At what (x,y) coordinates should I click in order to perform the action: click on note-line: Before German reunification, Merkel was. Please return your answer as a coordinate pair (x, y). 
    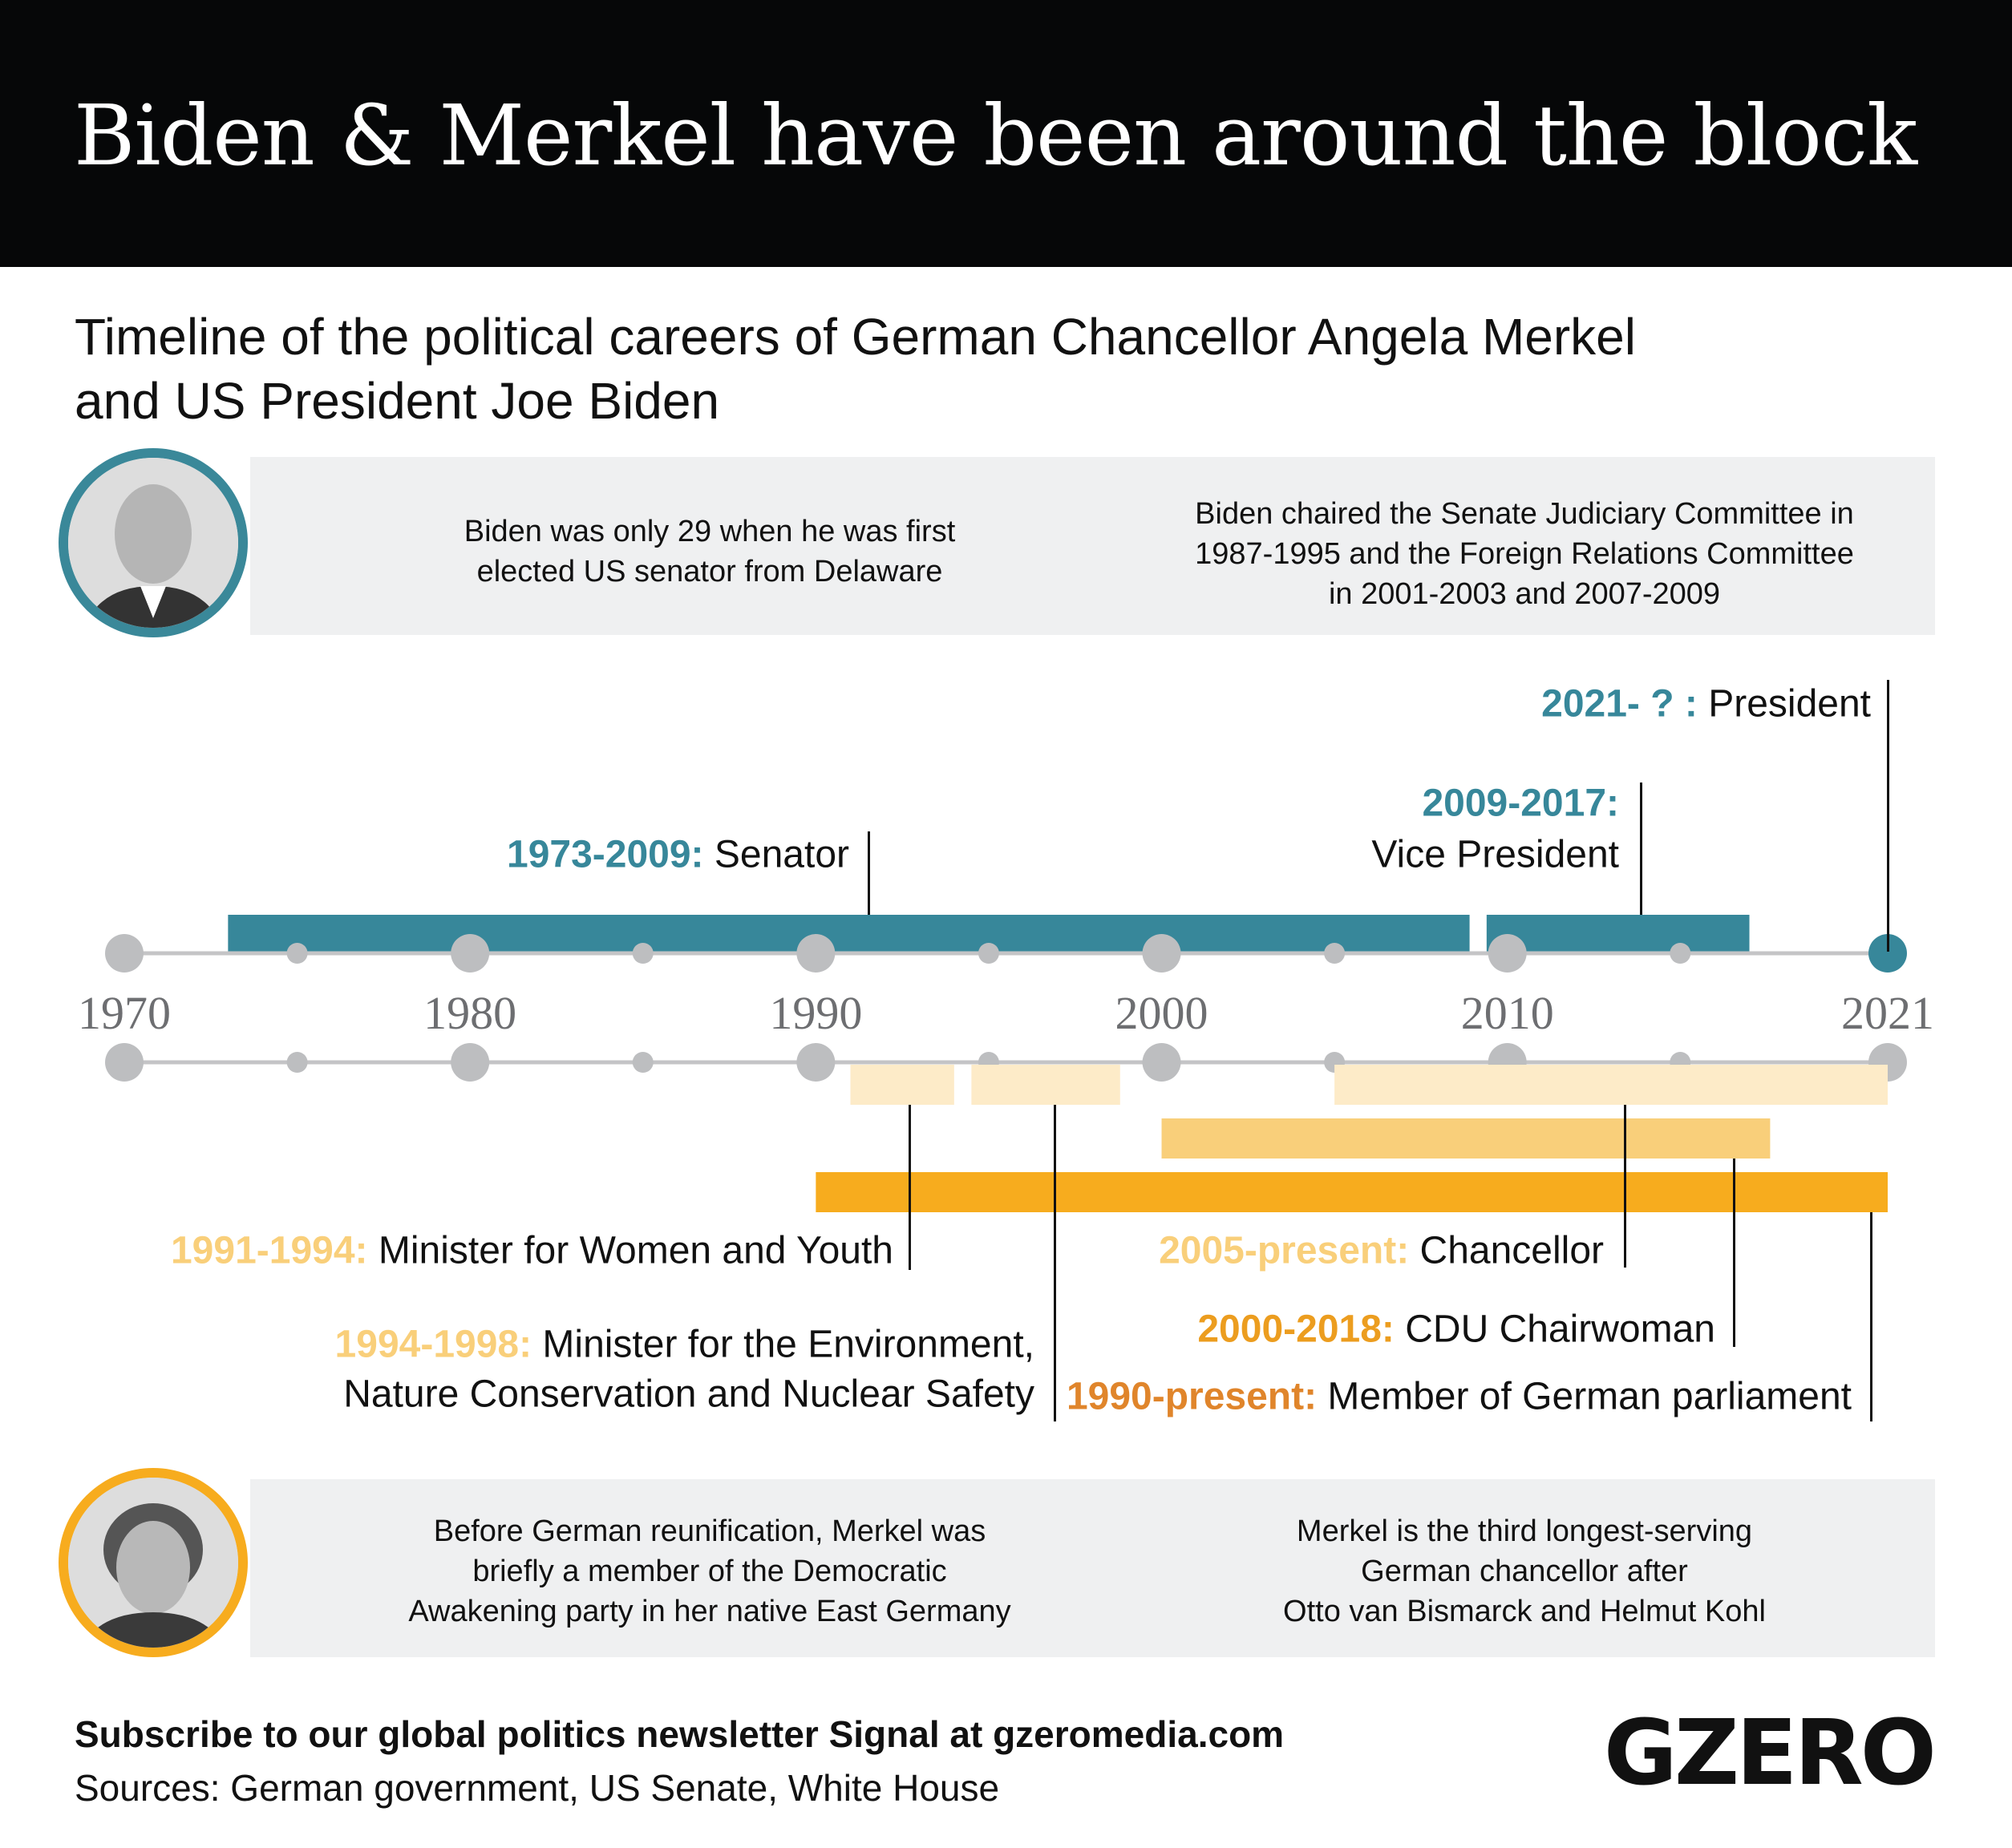
    Looking at the image, I should click on (709, 1531).